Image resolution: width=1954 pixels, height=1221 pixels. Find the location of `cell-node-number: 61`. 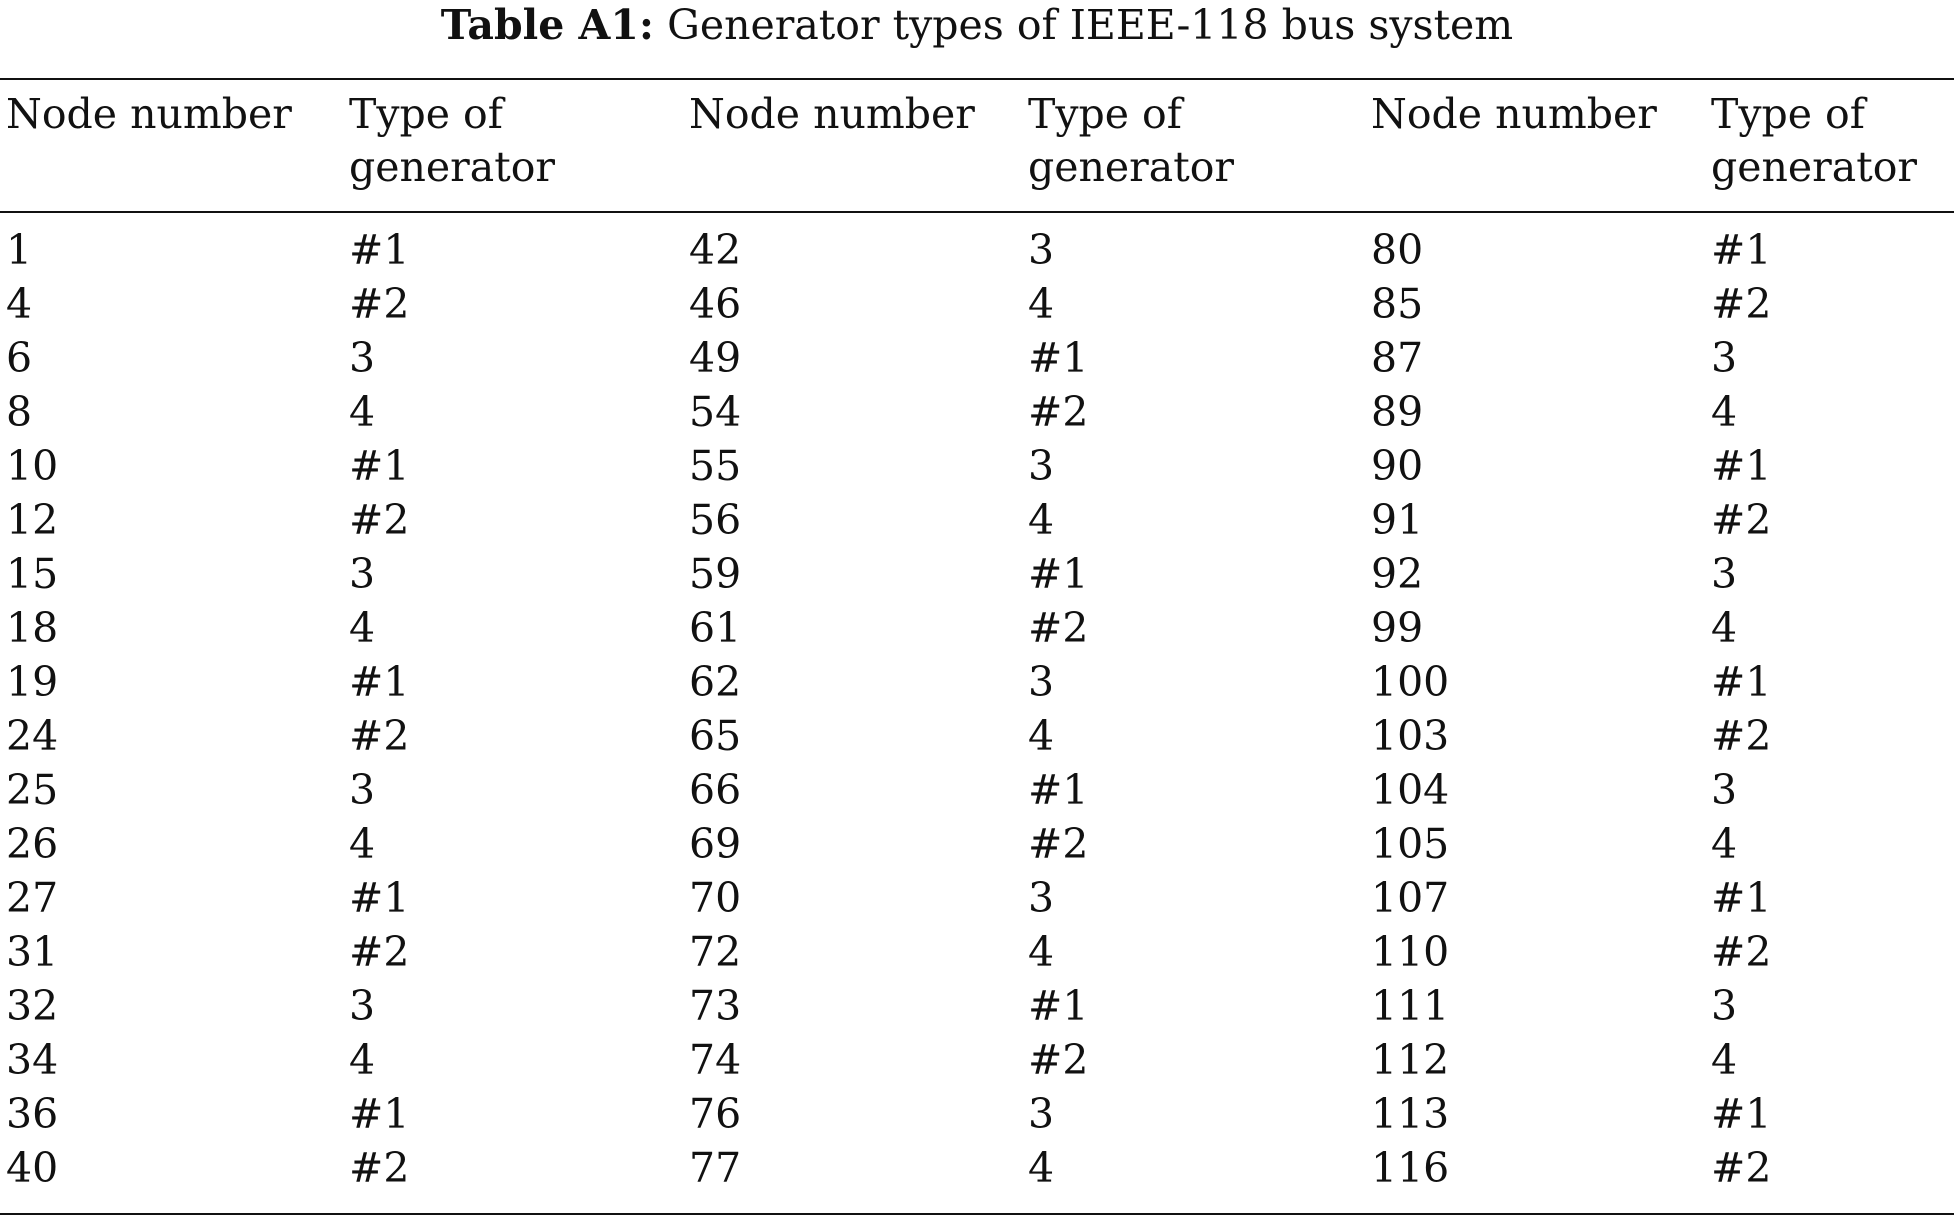

cell-node-number: 61 is located at coordinates (715, 628).